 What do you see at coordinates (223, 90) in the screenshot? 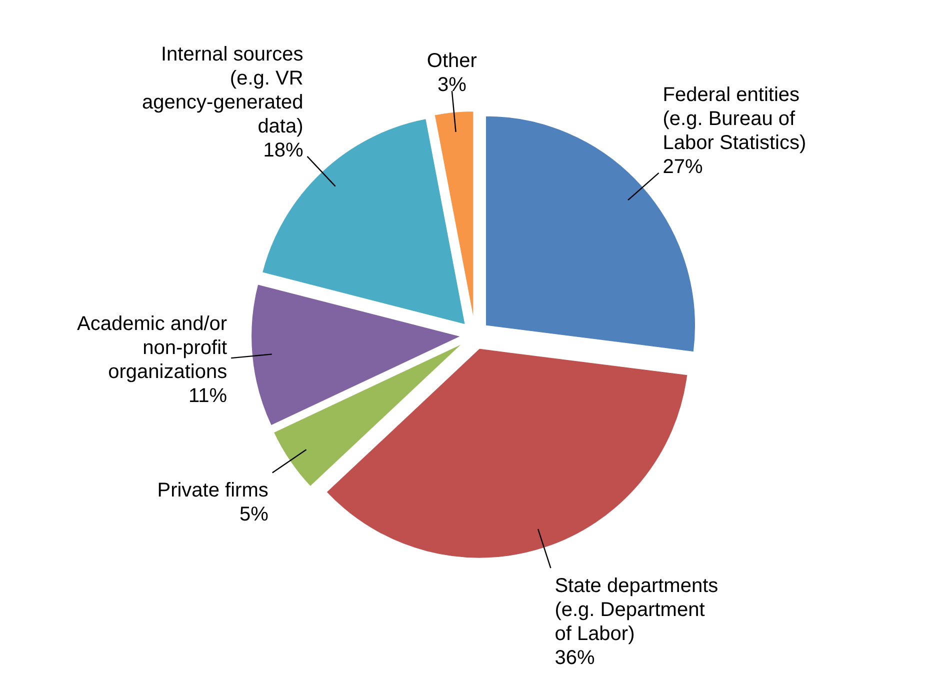
I see `slice-label: Internal sources (e.g. VR agency-generated data)` at bounding box center [223, 90].